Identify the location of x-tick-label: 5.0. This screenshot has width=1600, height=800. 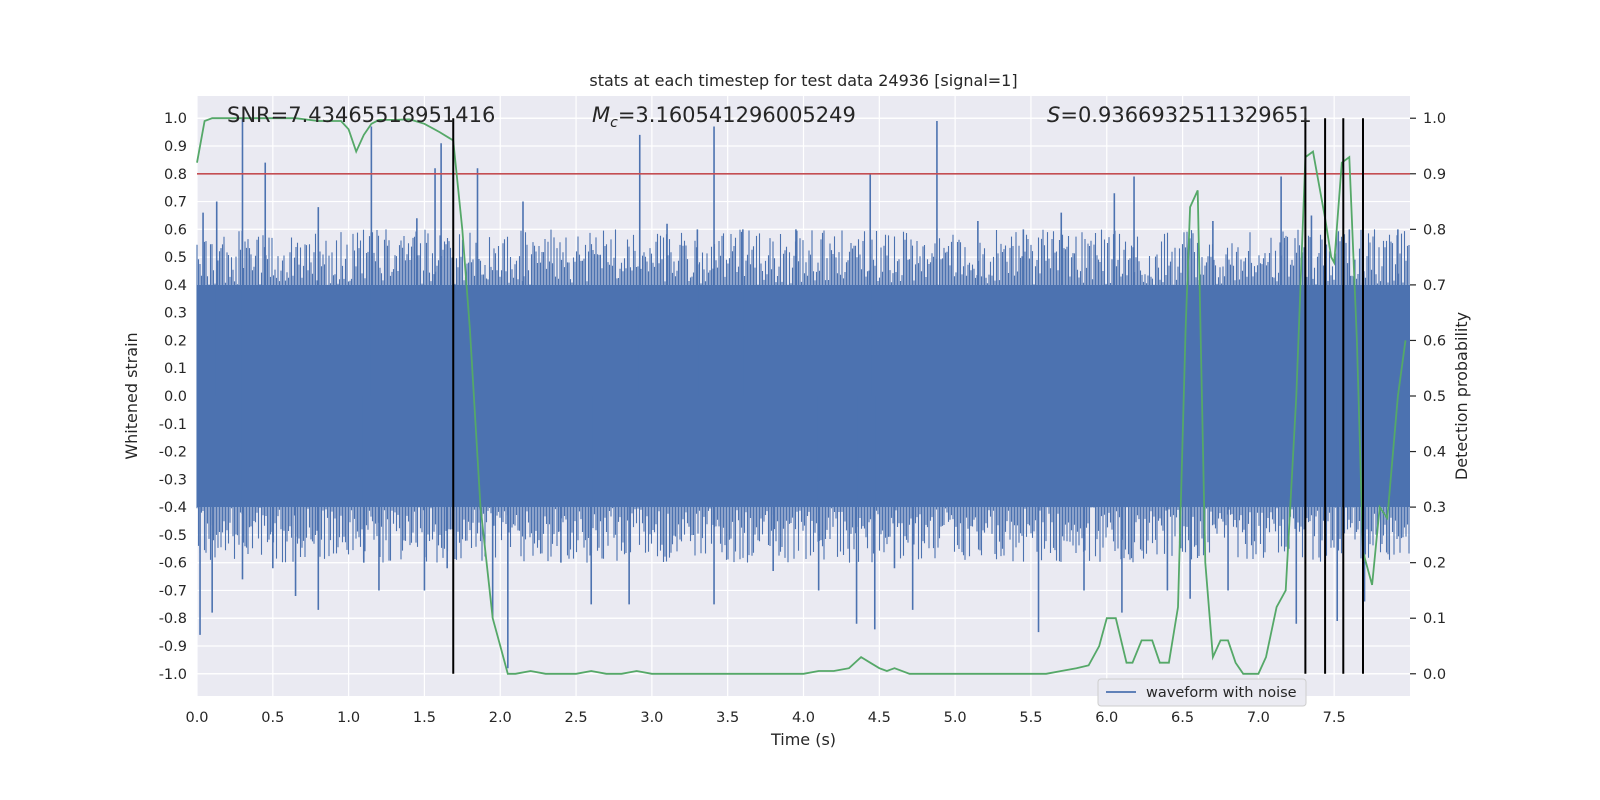
(955, 718).